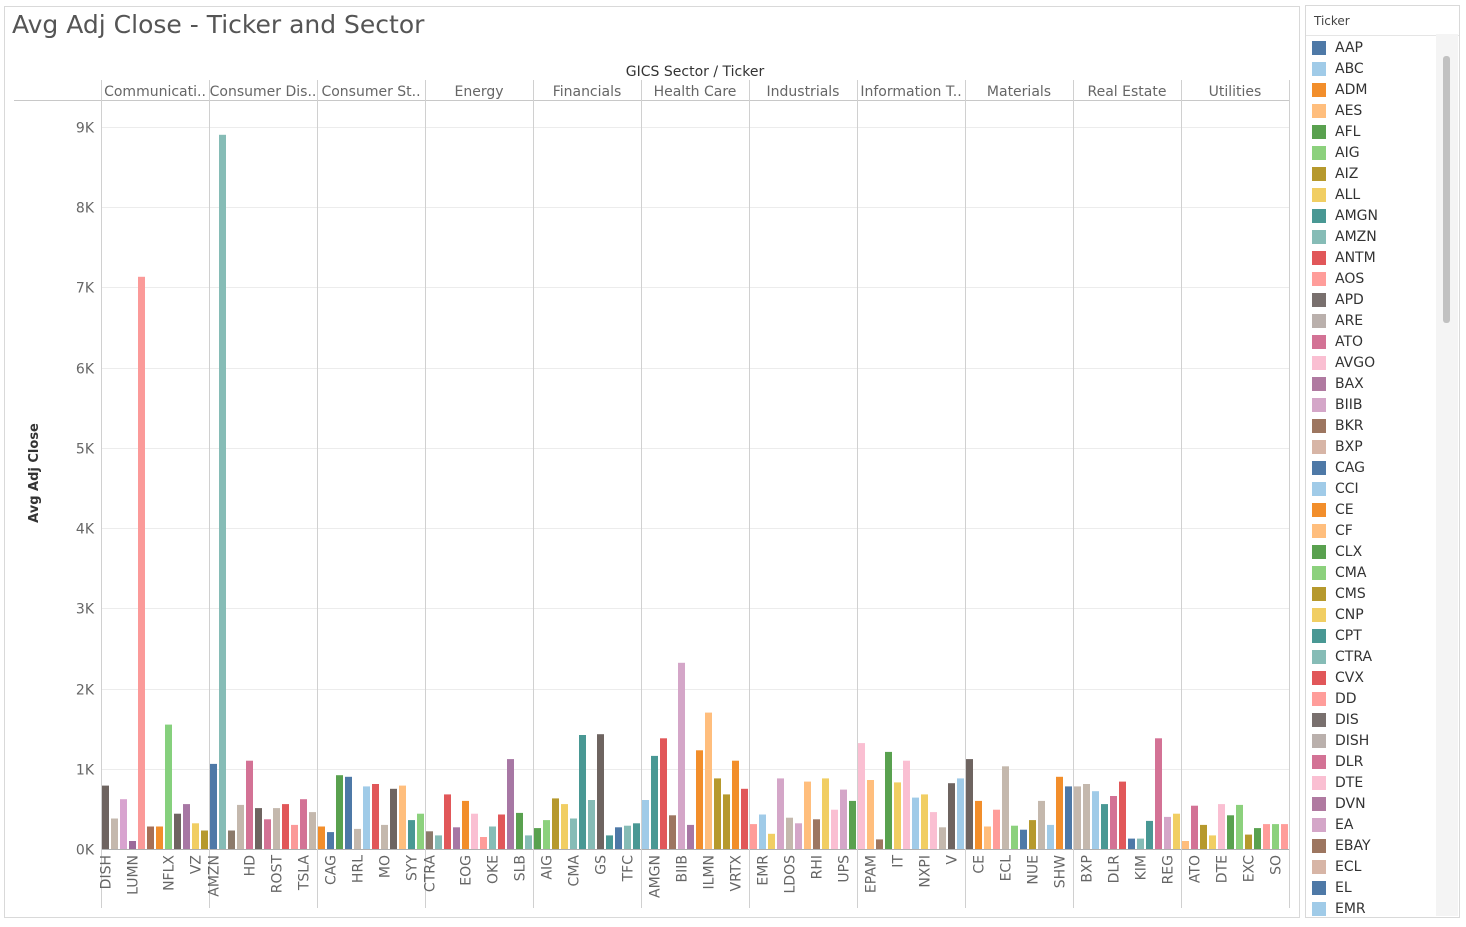 The height and width of the screenshot is (927, 1466). Describe the element at coordinates (1374, 614) in the screenshot. I see `legend-item: CNP` at that location.